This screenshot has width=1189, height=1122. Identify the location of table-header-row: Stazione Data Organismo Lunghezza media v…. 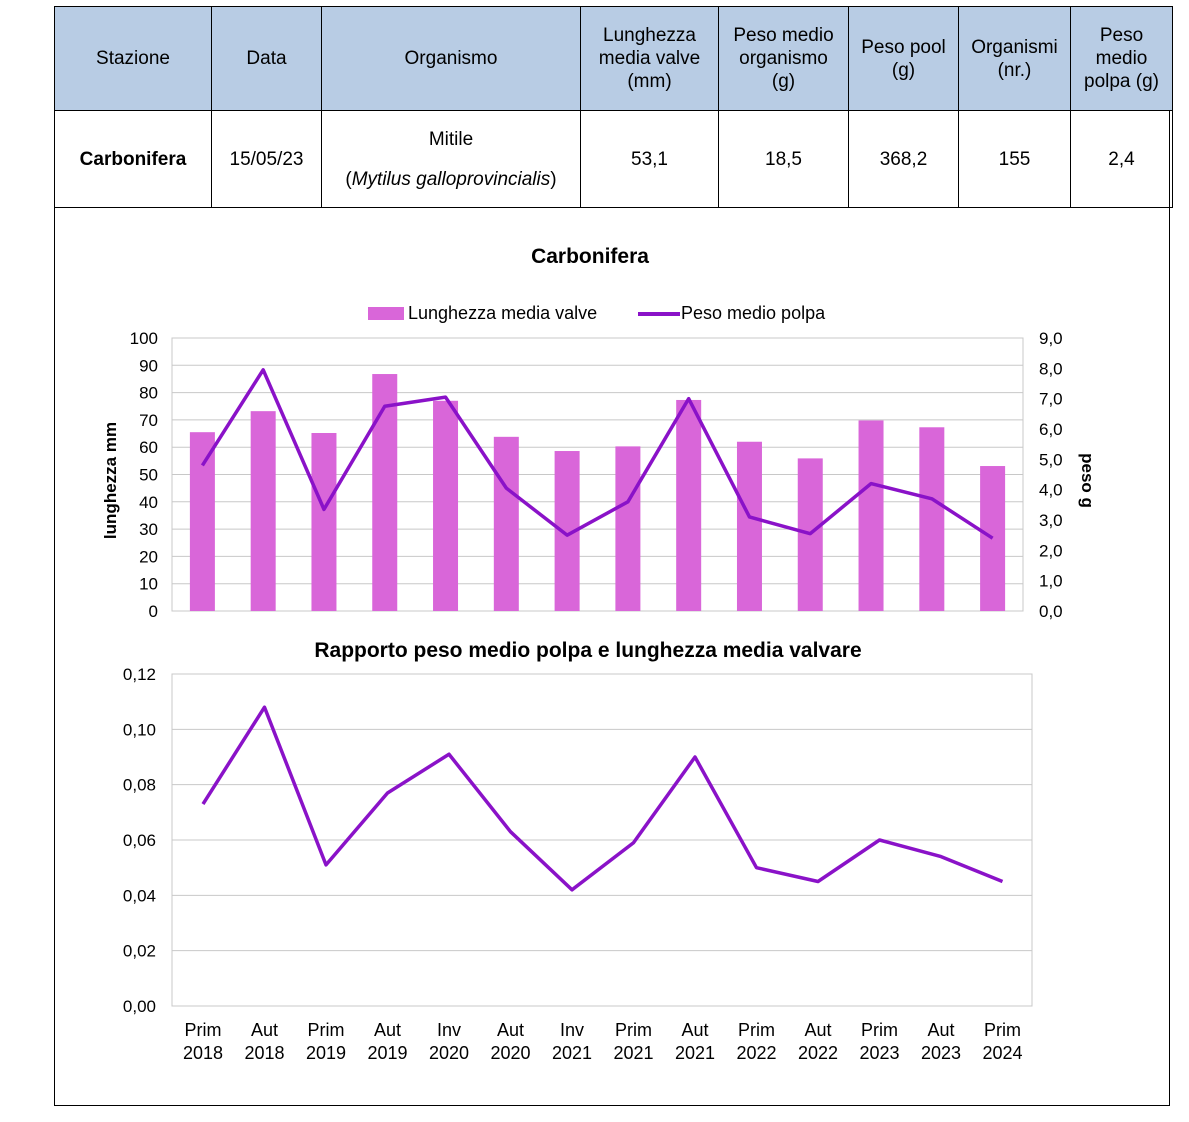
(613, 58).